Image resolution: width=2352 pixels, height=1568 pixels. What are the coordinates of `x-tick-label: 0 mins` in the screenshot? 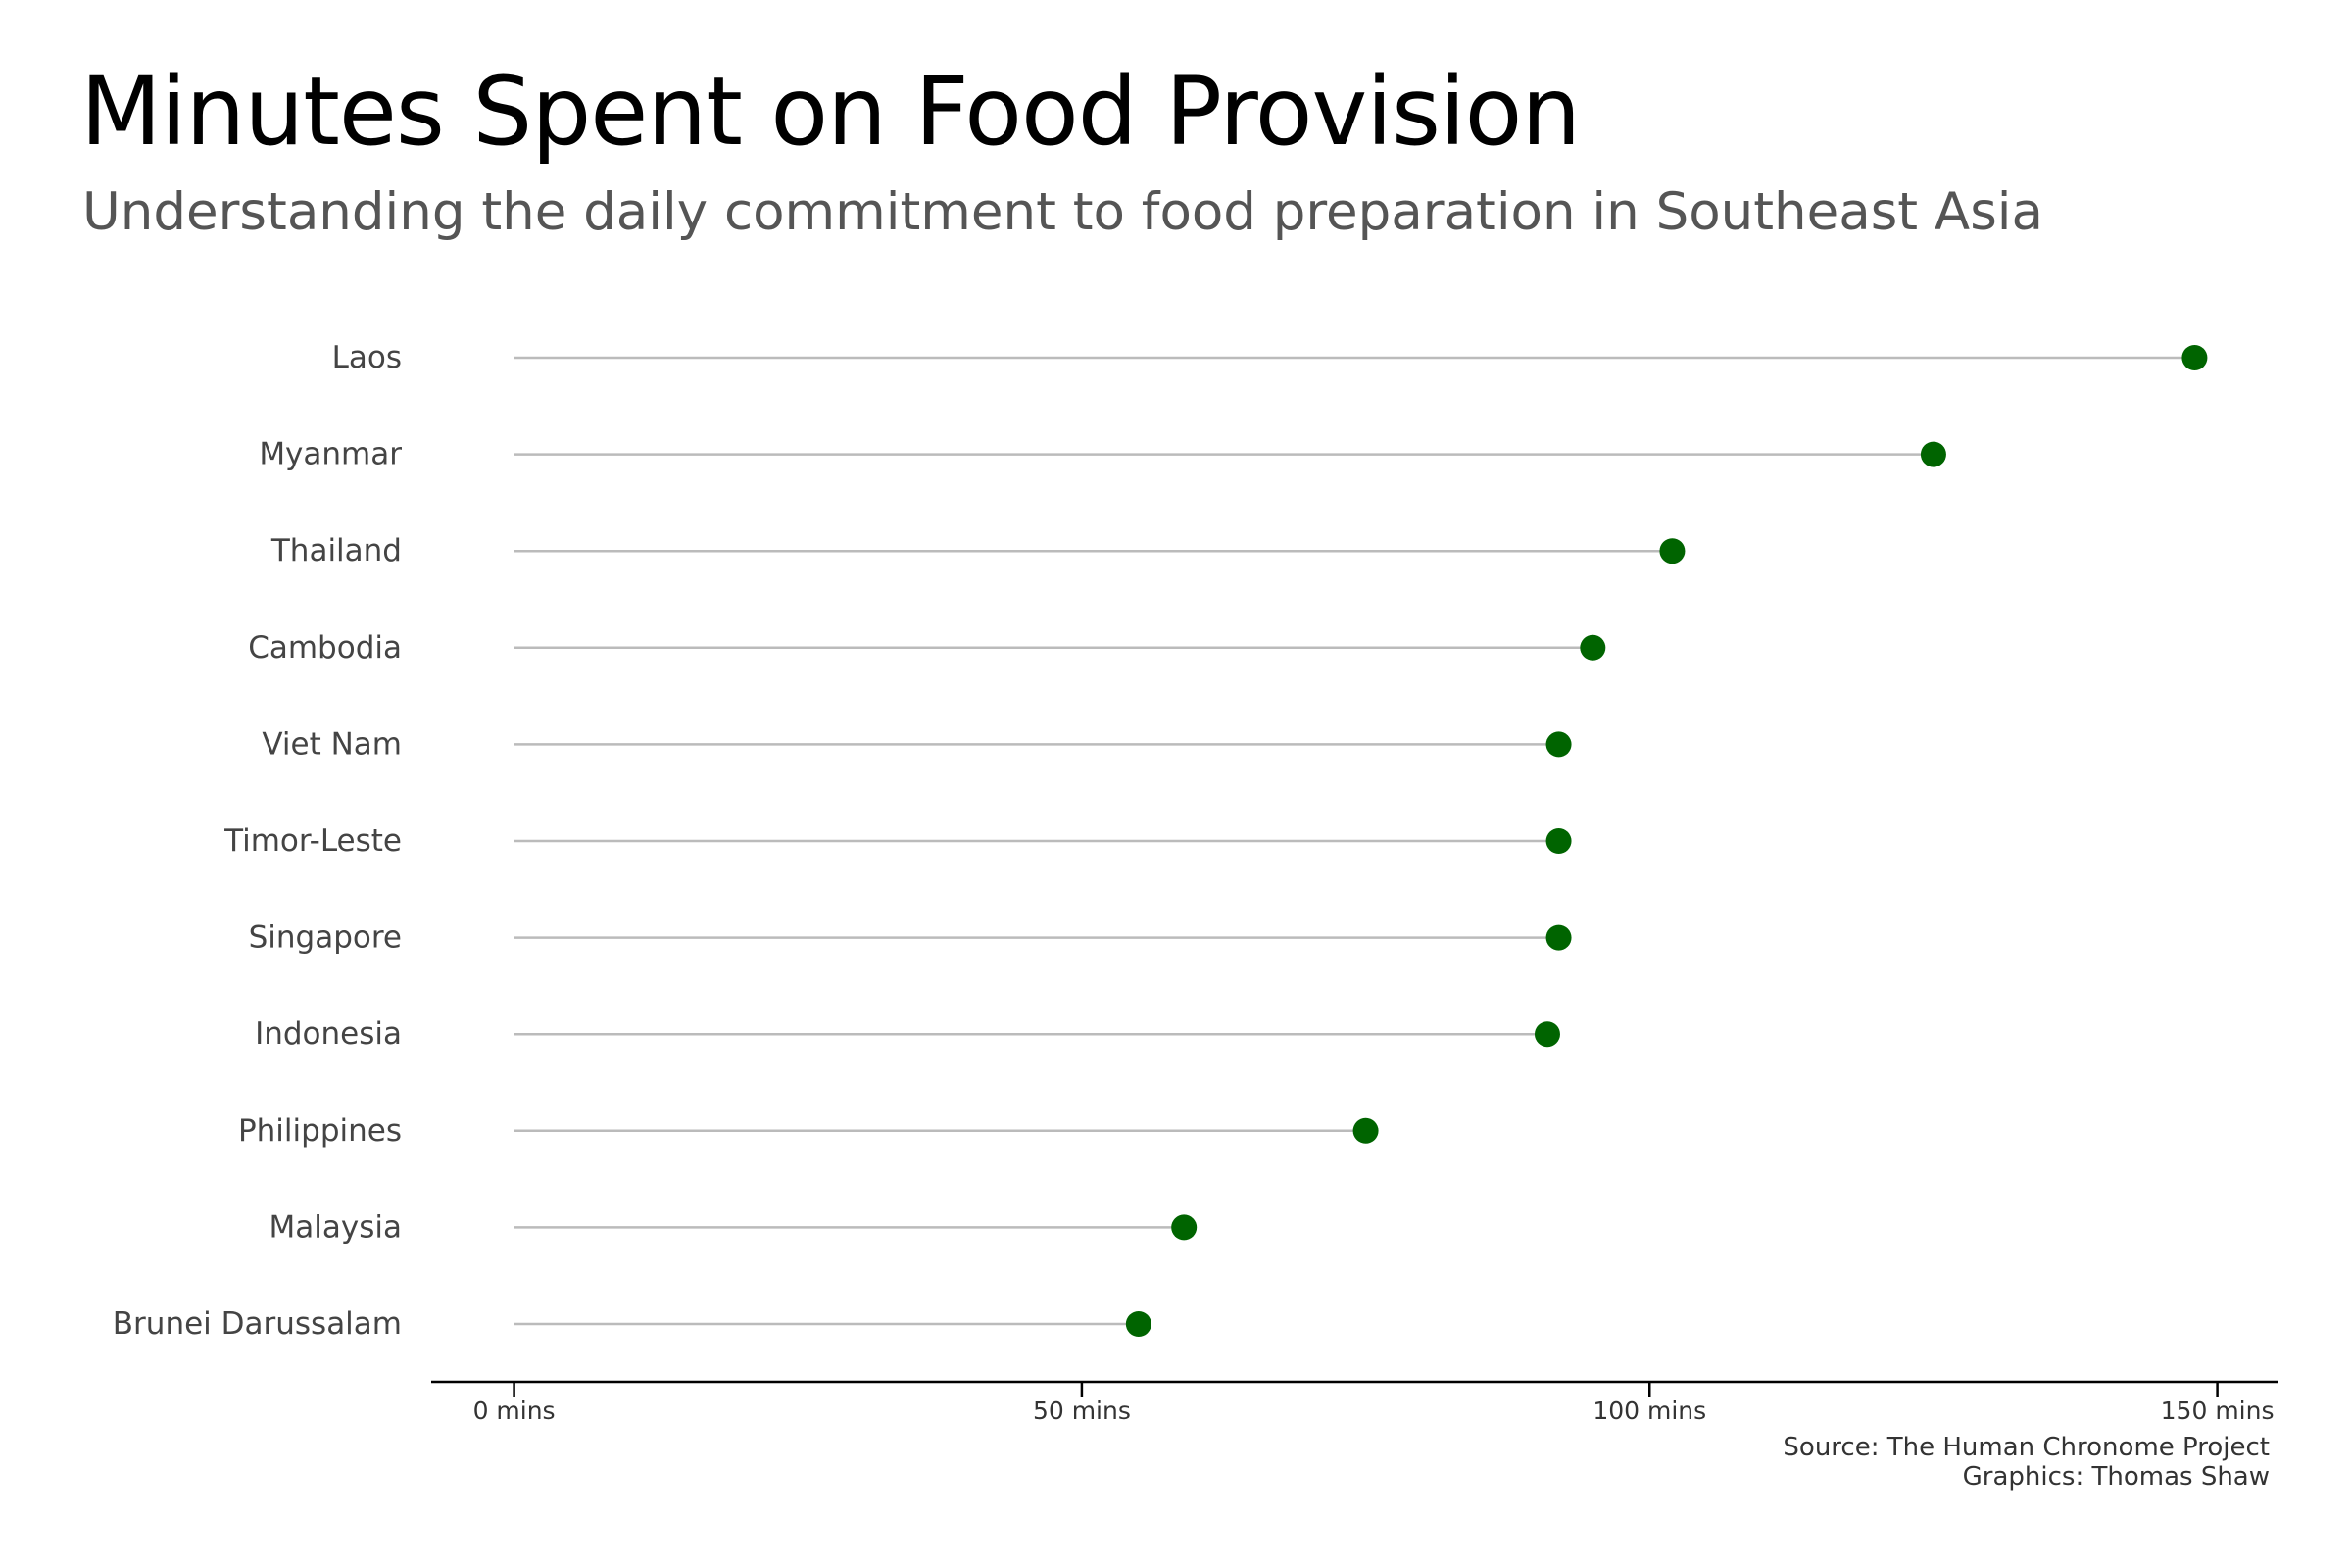 It's located at (514, 1410).